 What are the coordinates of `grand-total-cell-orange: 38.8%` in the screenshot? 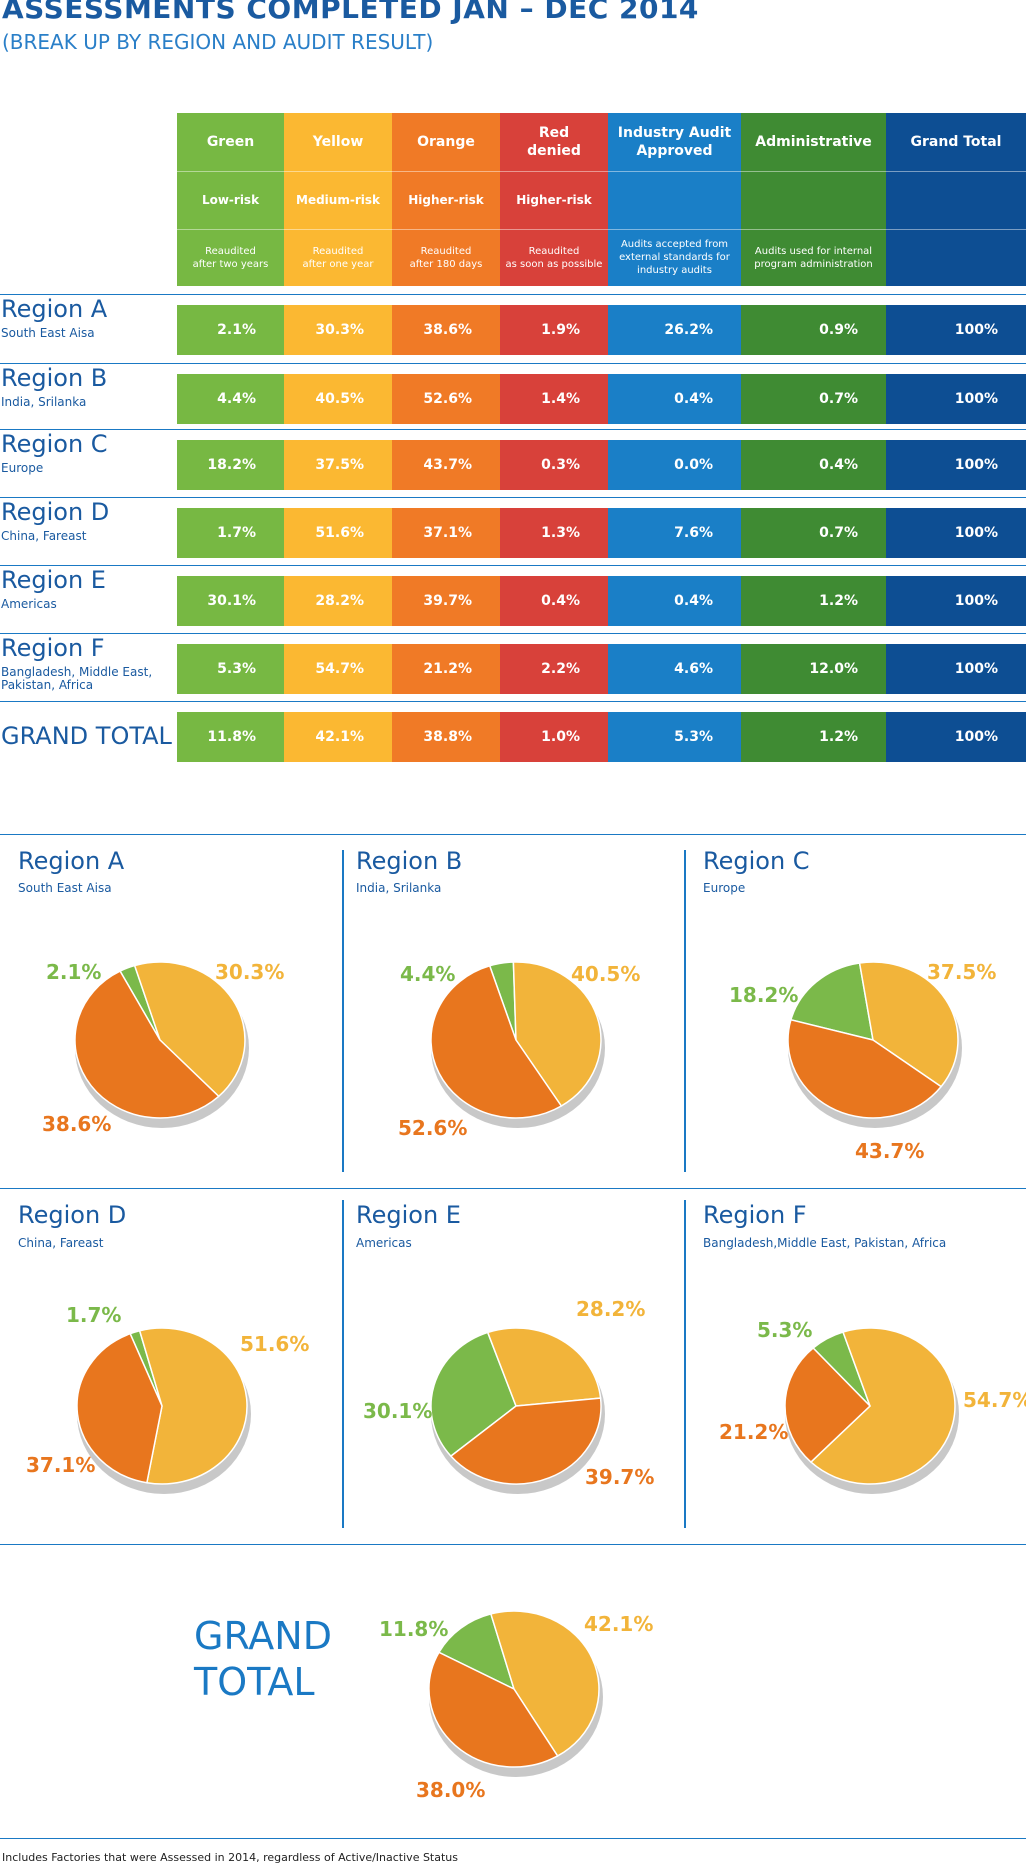 It's located at (446, 737).